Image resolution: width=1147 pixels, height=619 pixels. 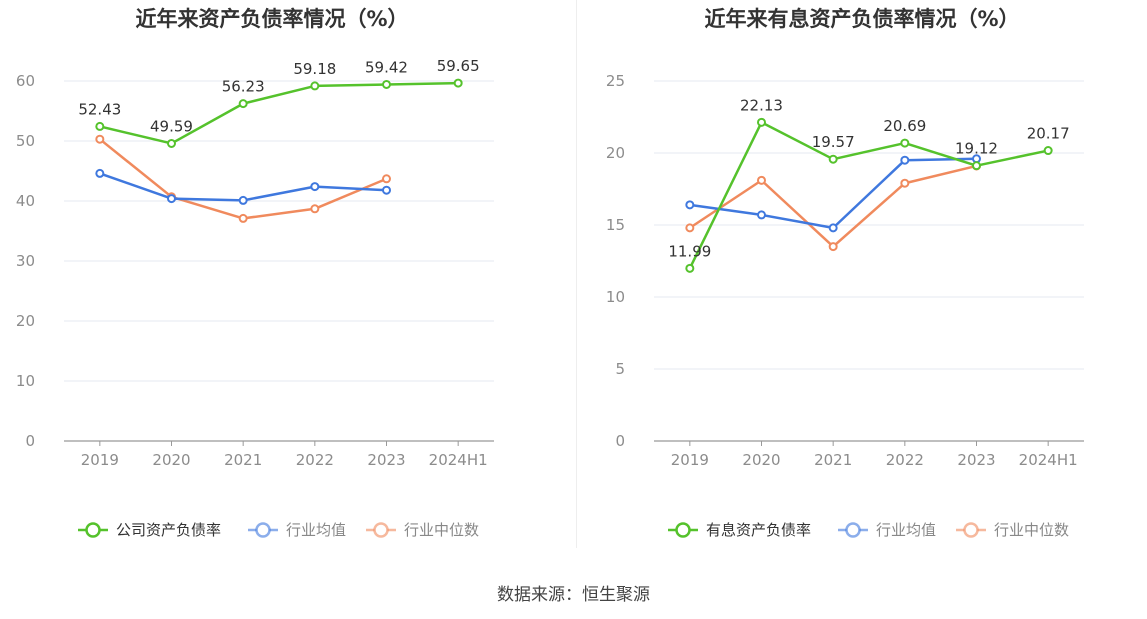 I want to click on legend-item-0: 公司资产负债率, so click(x=149, y=530).